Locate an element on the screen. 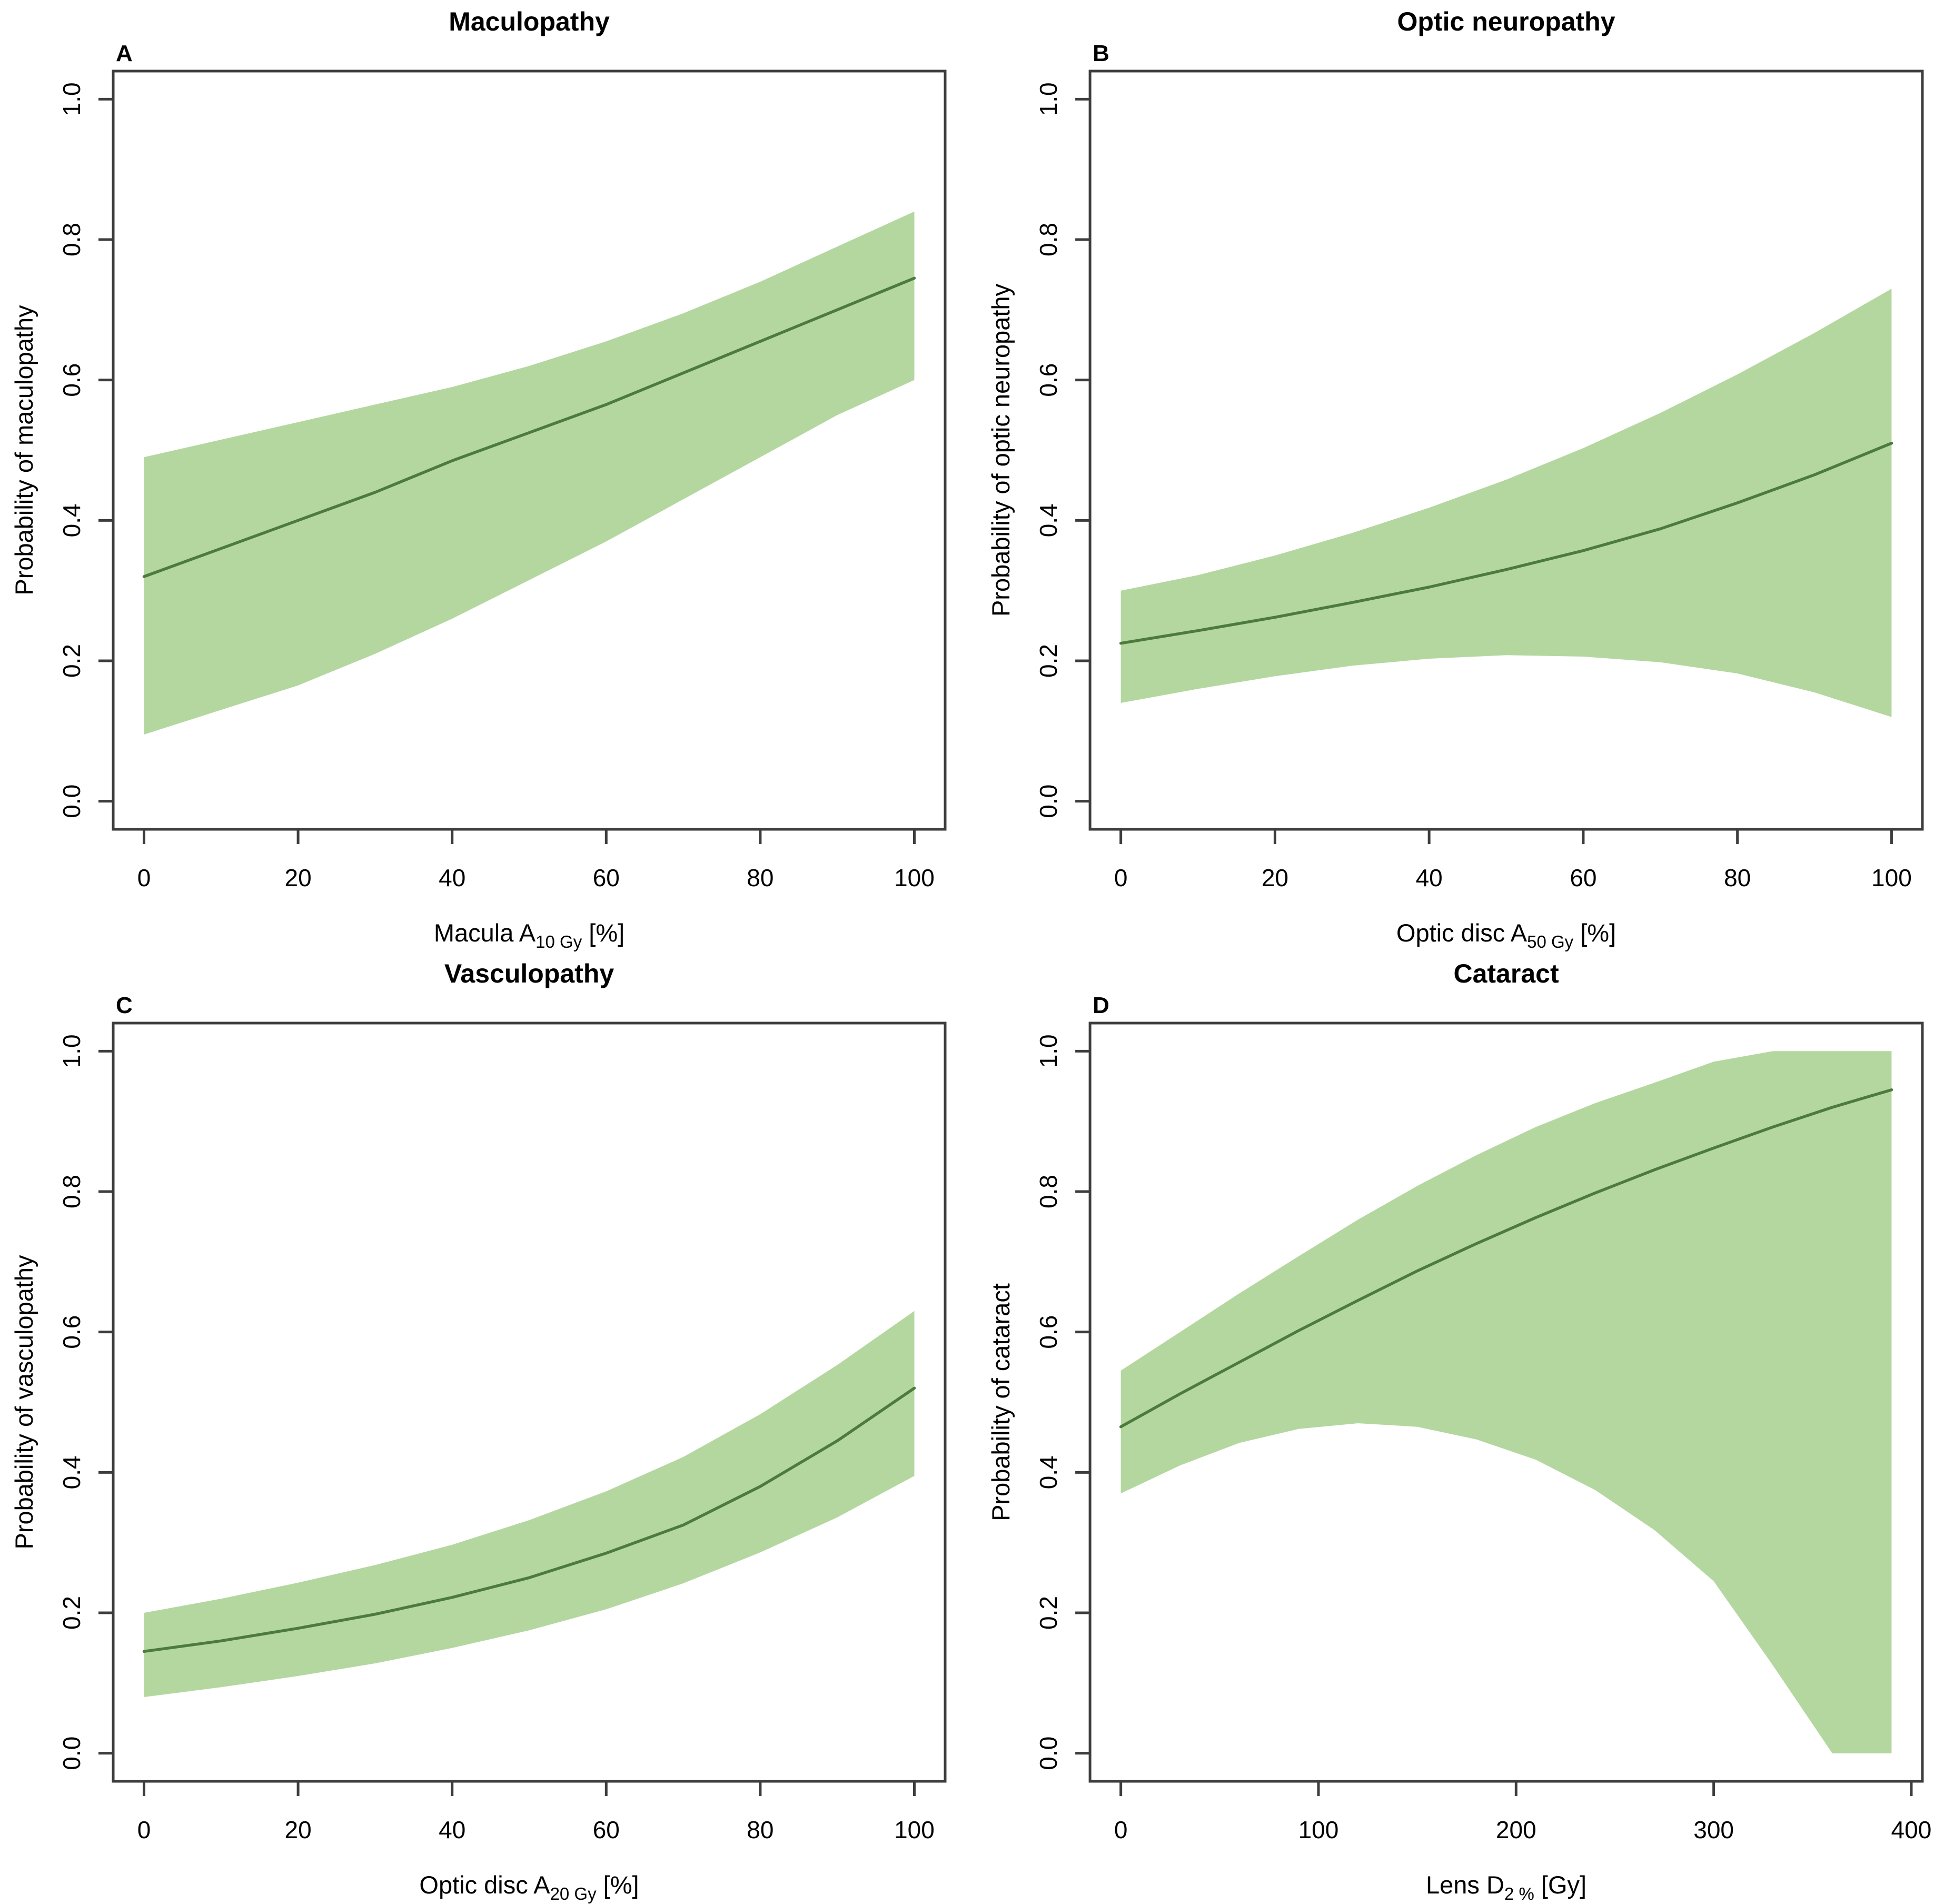 This screenshot has height=1904, width=1954. panel-title: Maculopathy is located at coordinates (529, 22).